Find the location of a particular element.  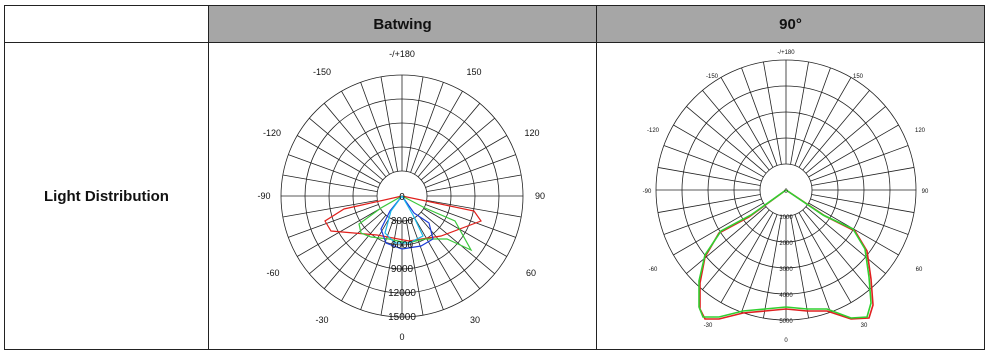

batwing-radial-12000: 12000 is located at coordinates (402, 293).